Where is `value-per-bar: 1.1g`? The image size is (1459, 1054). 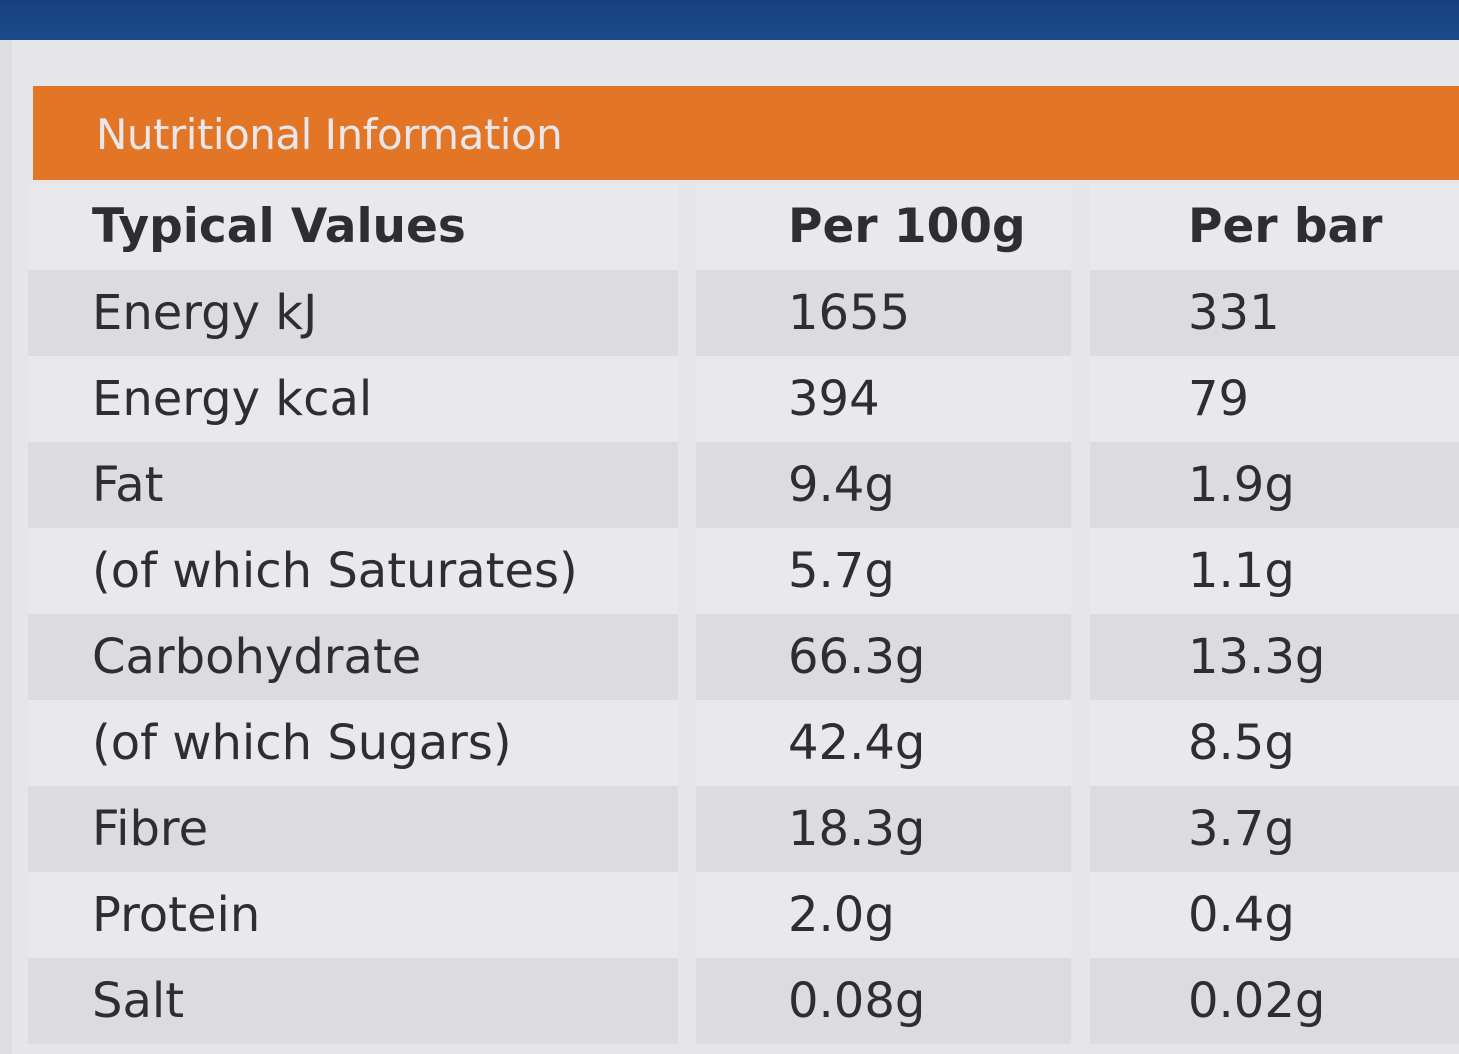
value-per-bar: 1.1g is located at coordinates (1241, 571).